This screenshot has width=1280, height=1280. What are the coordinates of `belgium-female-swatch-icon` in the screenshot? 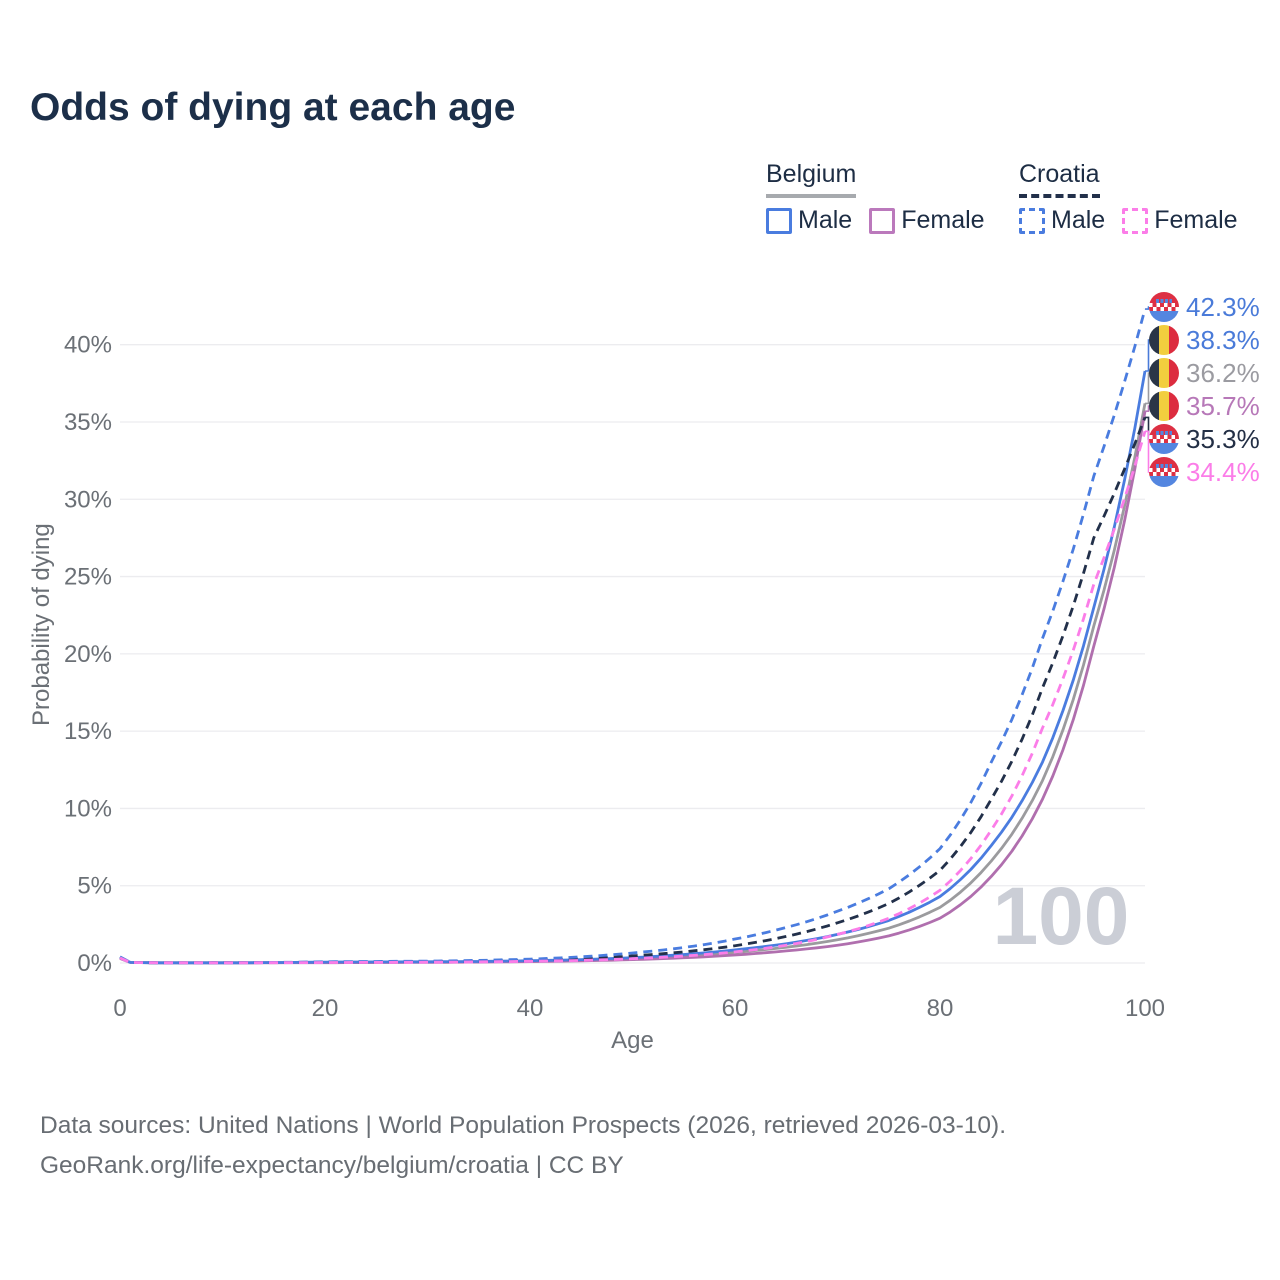 It's located at (882, 220).